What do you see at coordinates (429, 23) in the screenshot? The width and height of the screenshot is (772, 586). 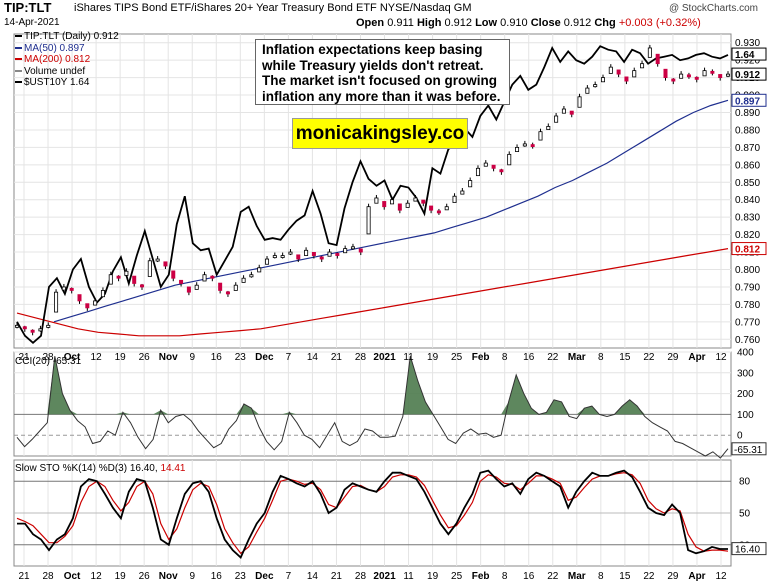 I see `high-label: High` at bounding box center [429, 23].